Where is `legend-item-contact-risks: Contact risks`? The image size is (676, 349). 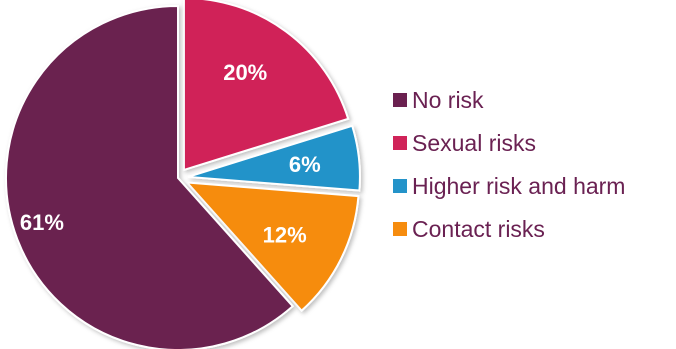
legend-item-contact-risks: Contact risks is located at coordinates (509, 228).